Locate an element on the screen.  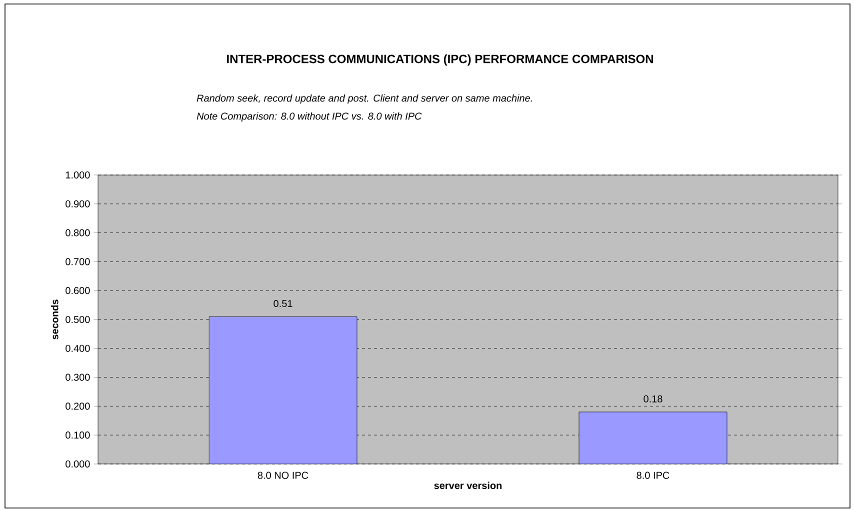
y-tick-label: 0.000 is located at coordinates (78, 464).